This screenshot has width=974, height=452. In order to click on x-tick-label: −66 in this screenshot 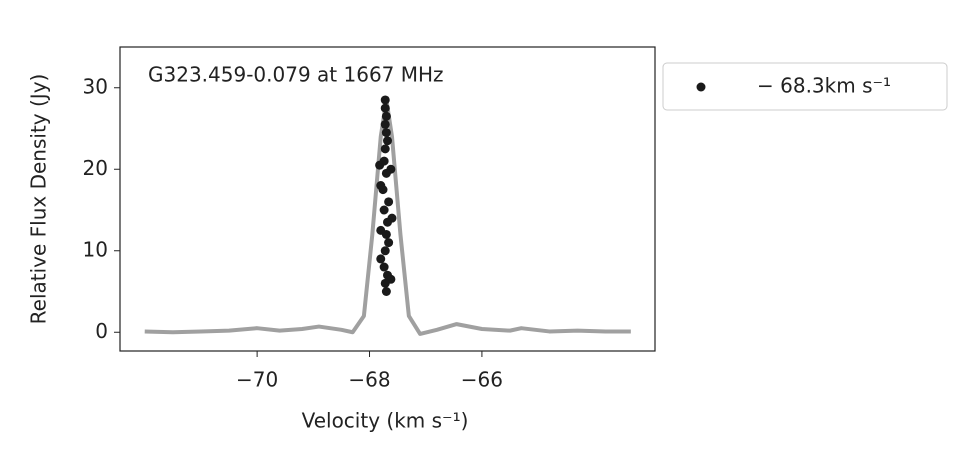, I will do `click(482, 380)`.